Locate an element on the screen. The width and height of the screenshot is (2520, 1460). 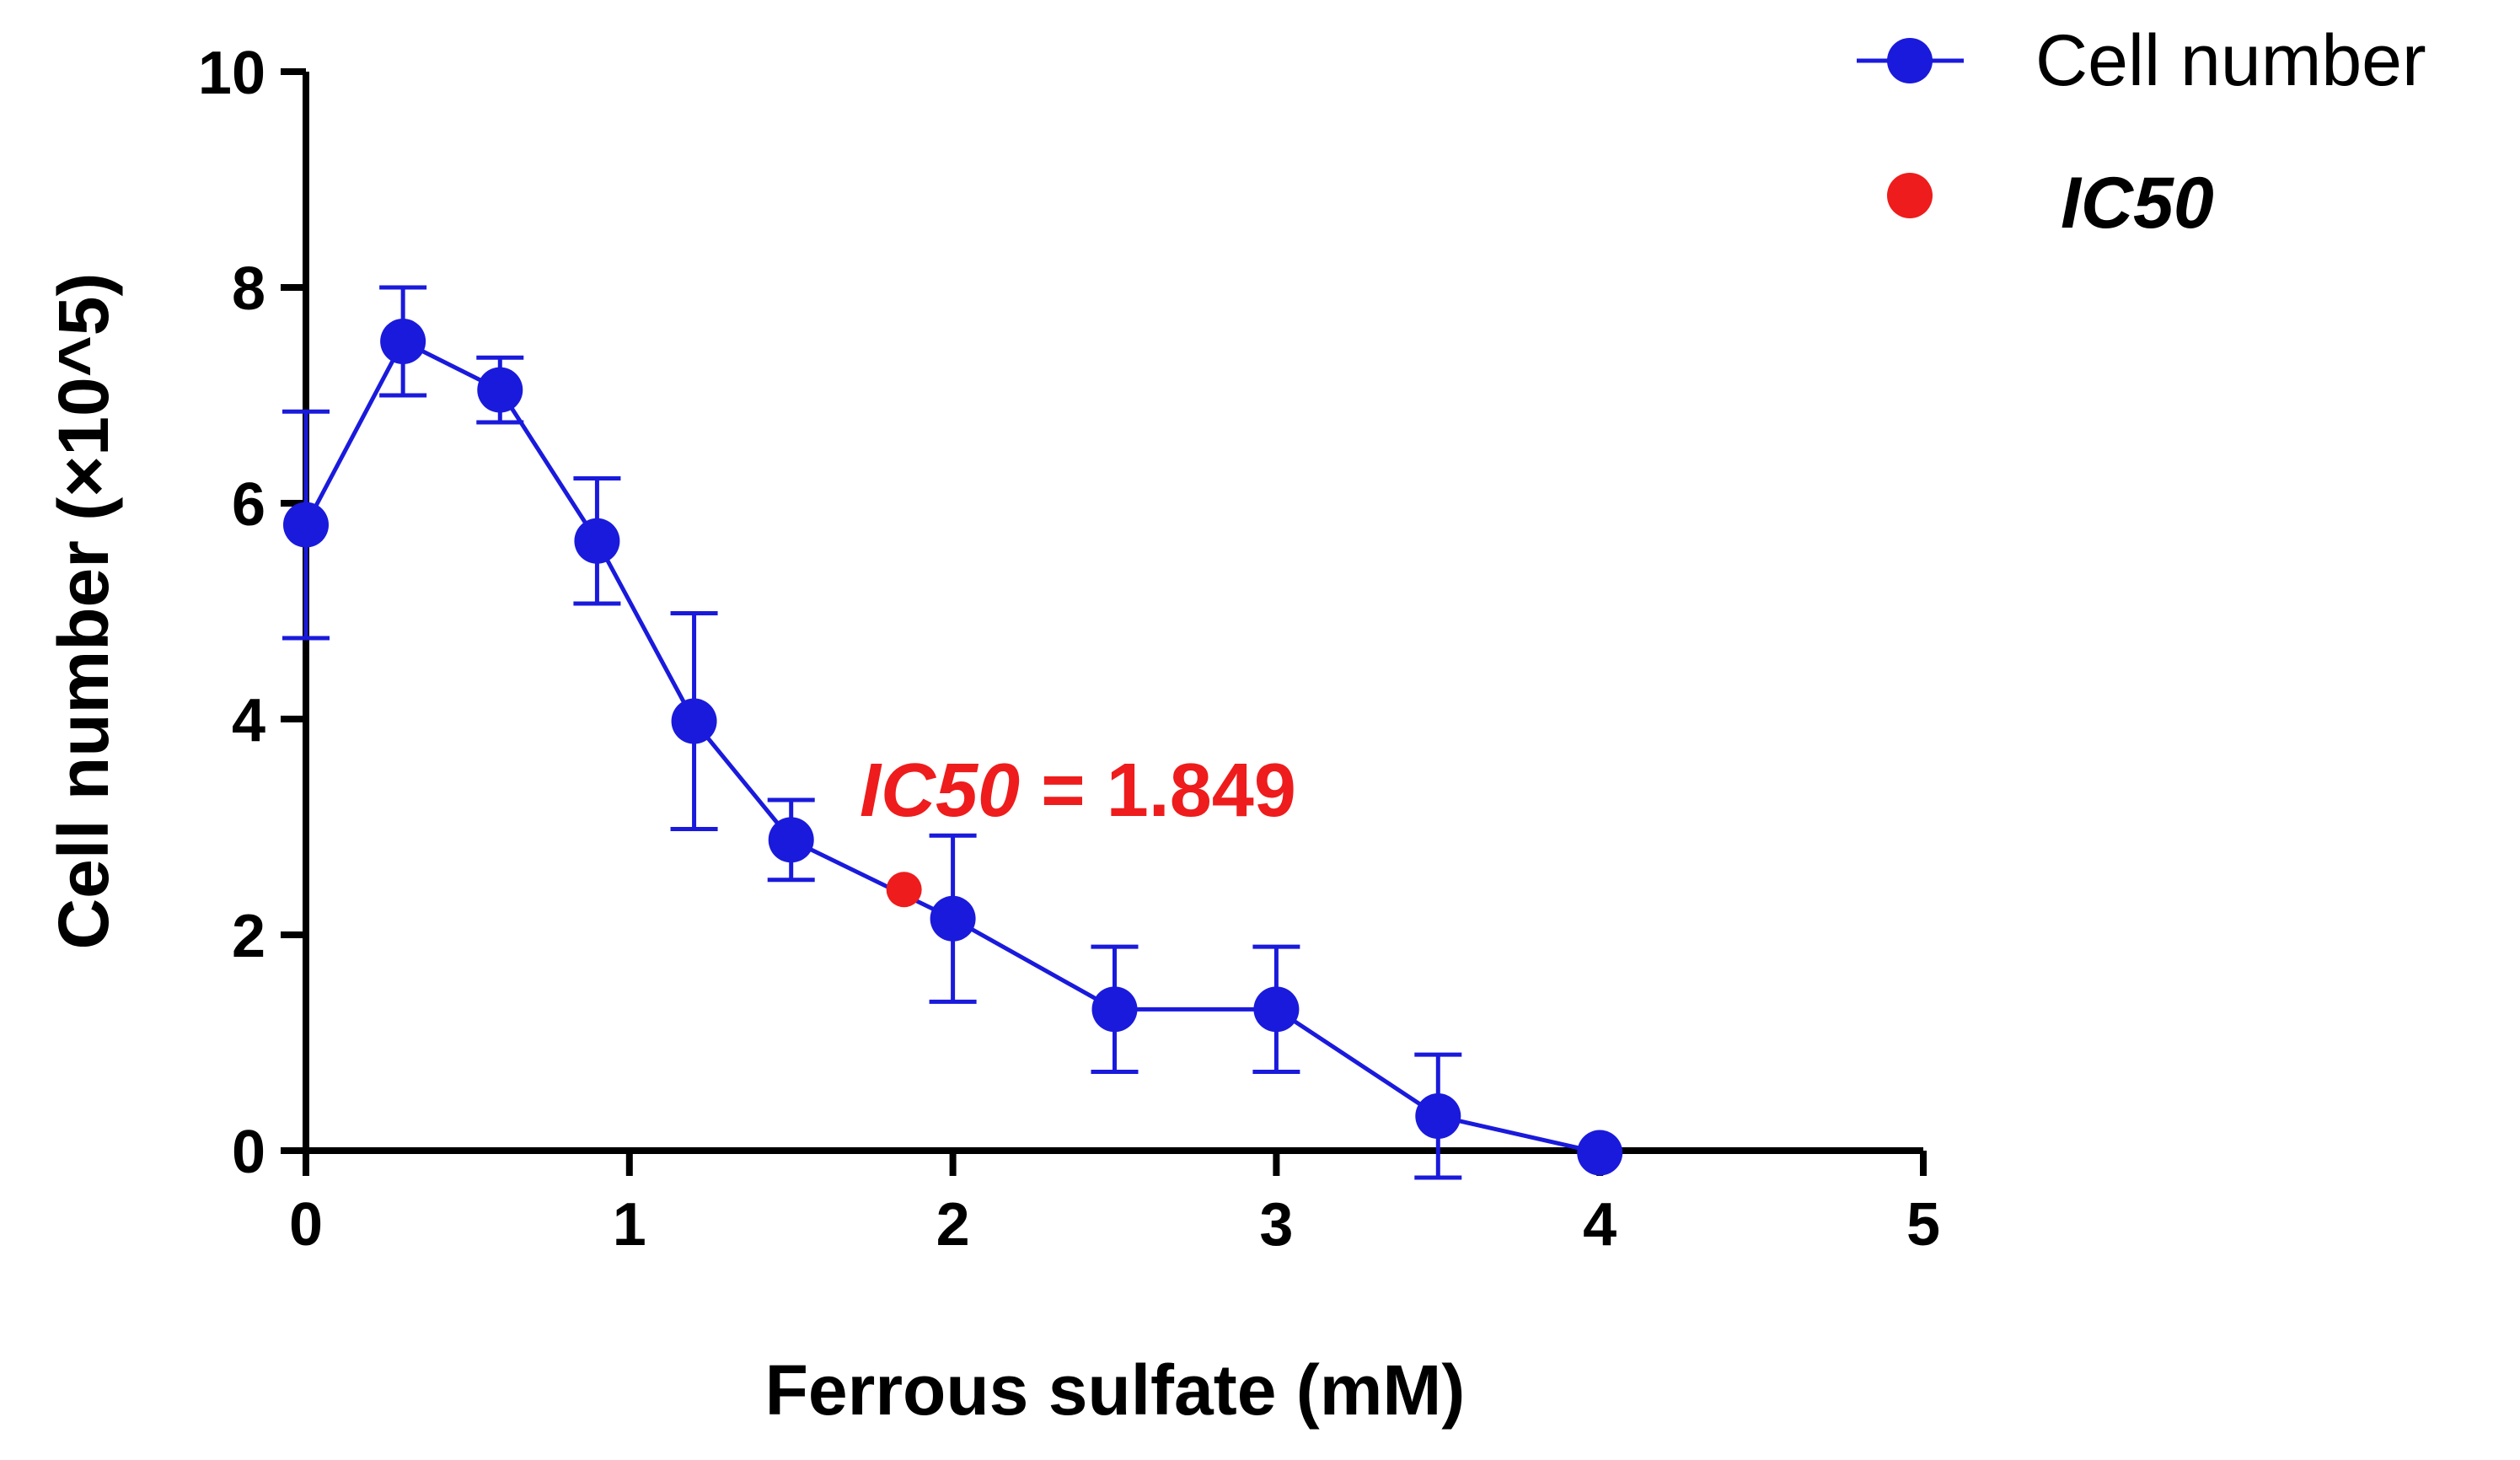
ic50-annotation: IC50 = 1.849 is located at coordinates (1078, 791).